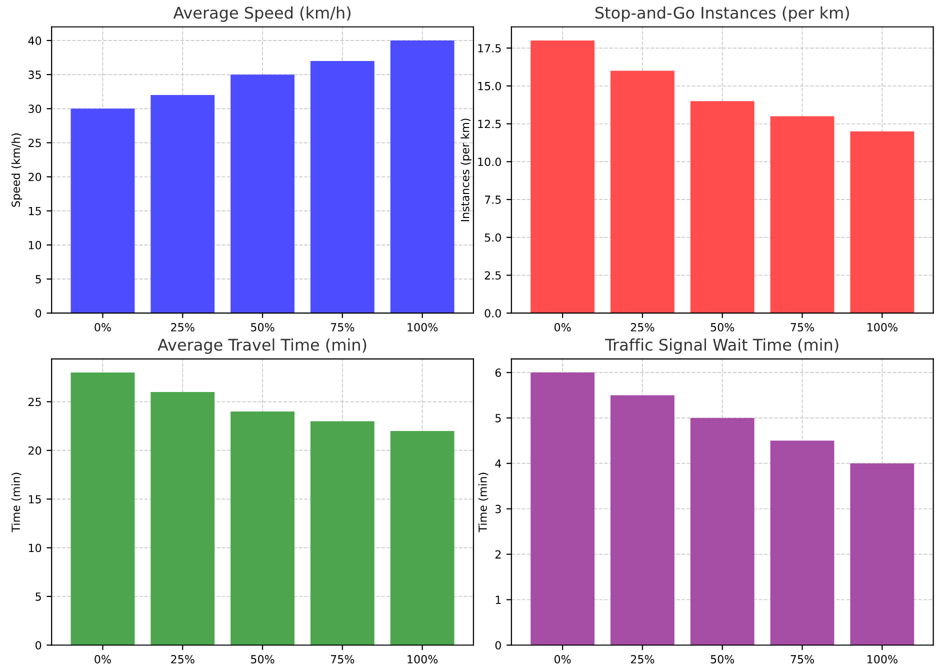 The width and height of the screenshot is (938, 672). I want to click on y-tick-label: 1, so click(498, 600).